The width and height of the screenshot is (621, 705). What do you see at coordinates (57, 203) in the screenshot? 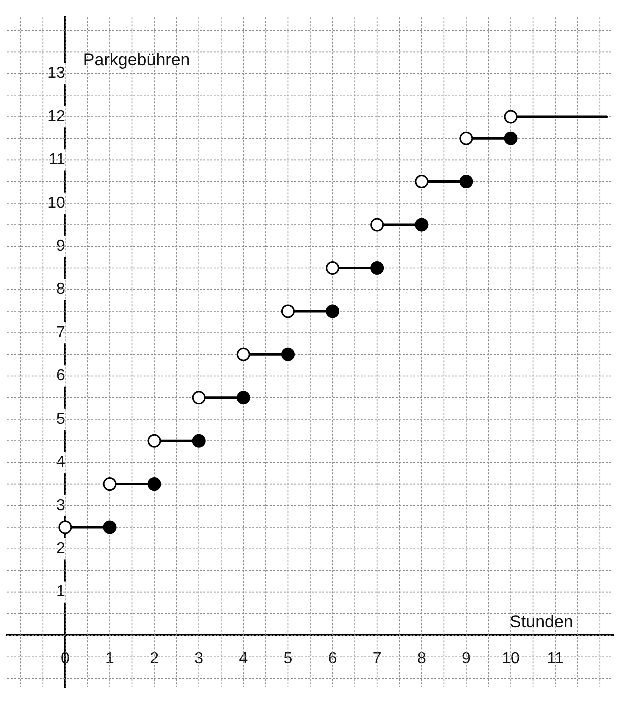
I see `y-tick-label: 10` at bounding box center [57, 203].